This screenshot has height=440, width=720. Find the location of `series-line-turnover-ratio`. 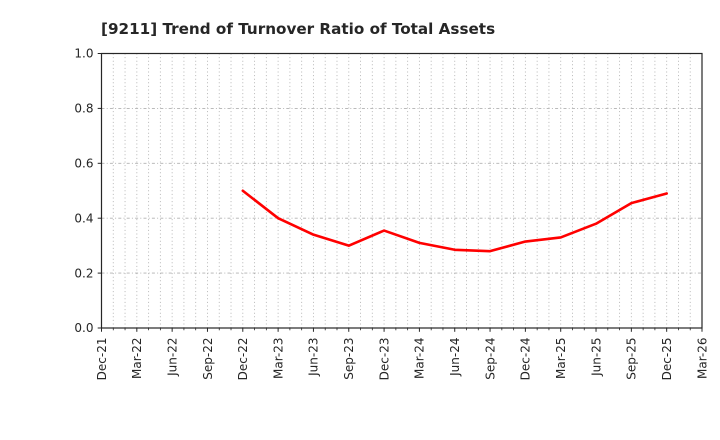

series-line-turnover-ratio is located at coordinates (454, 221).